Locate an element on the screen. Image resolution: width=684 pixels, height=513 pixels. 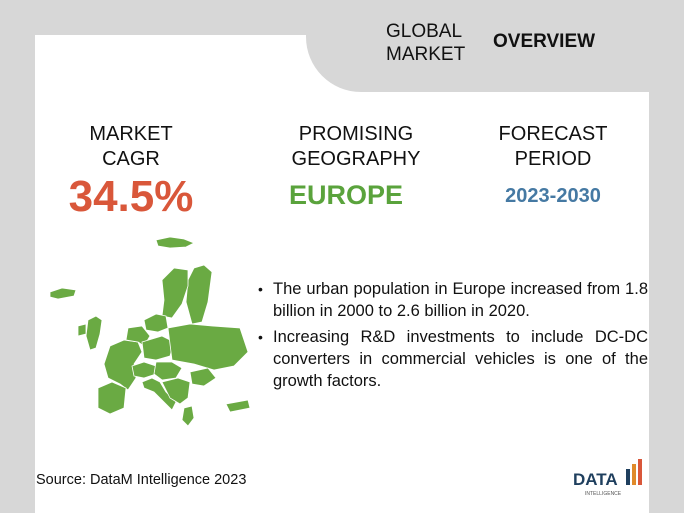
datam-logo: DATA INTELLIGENCE is located at coordinates (607, 478).